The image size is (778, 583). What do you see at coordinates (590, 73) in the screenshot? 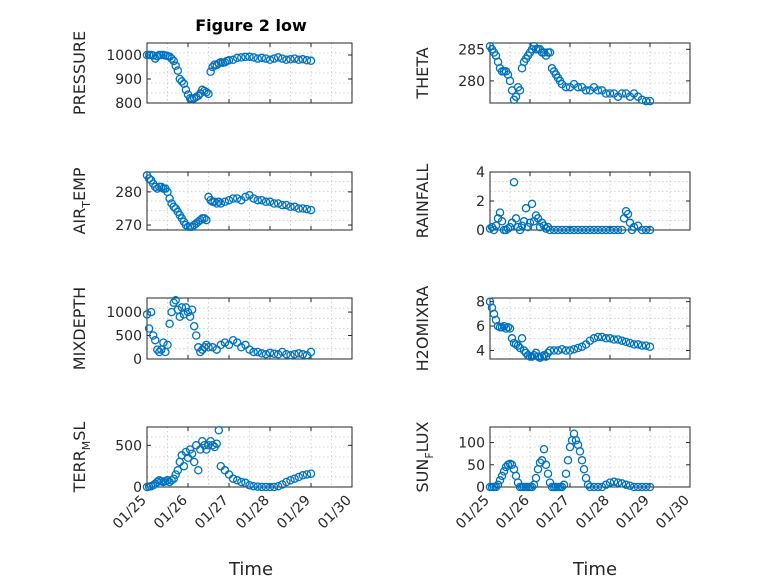
I see `axes-frame-theta` at bounding box center [590, 73].